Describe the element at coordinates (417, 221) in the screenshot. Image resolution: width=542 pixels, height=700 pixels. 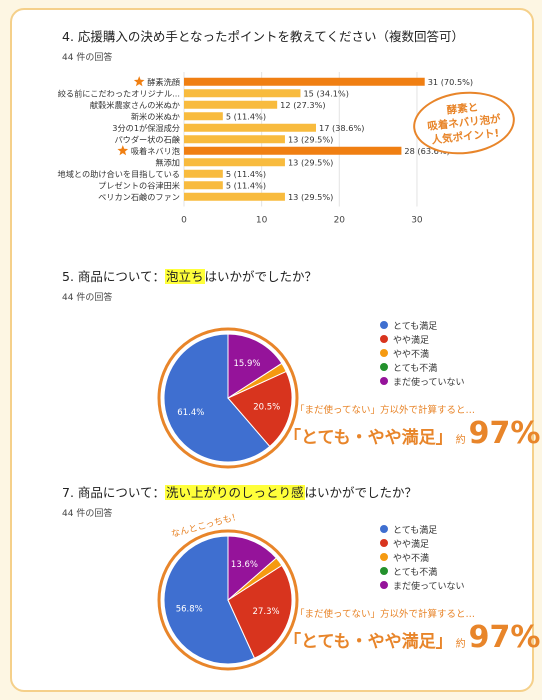
I see `x-tick-label: 30` at that location.